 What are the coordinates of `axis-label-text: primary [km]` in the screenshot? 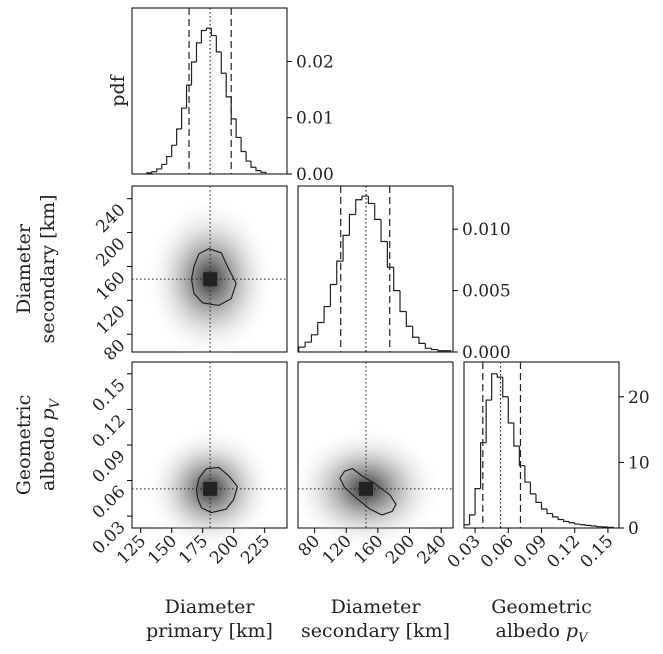 It's located at (209, 631).